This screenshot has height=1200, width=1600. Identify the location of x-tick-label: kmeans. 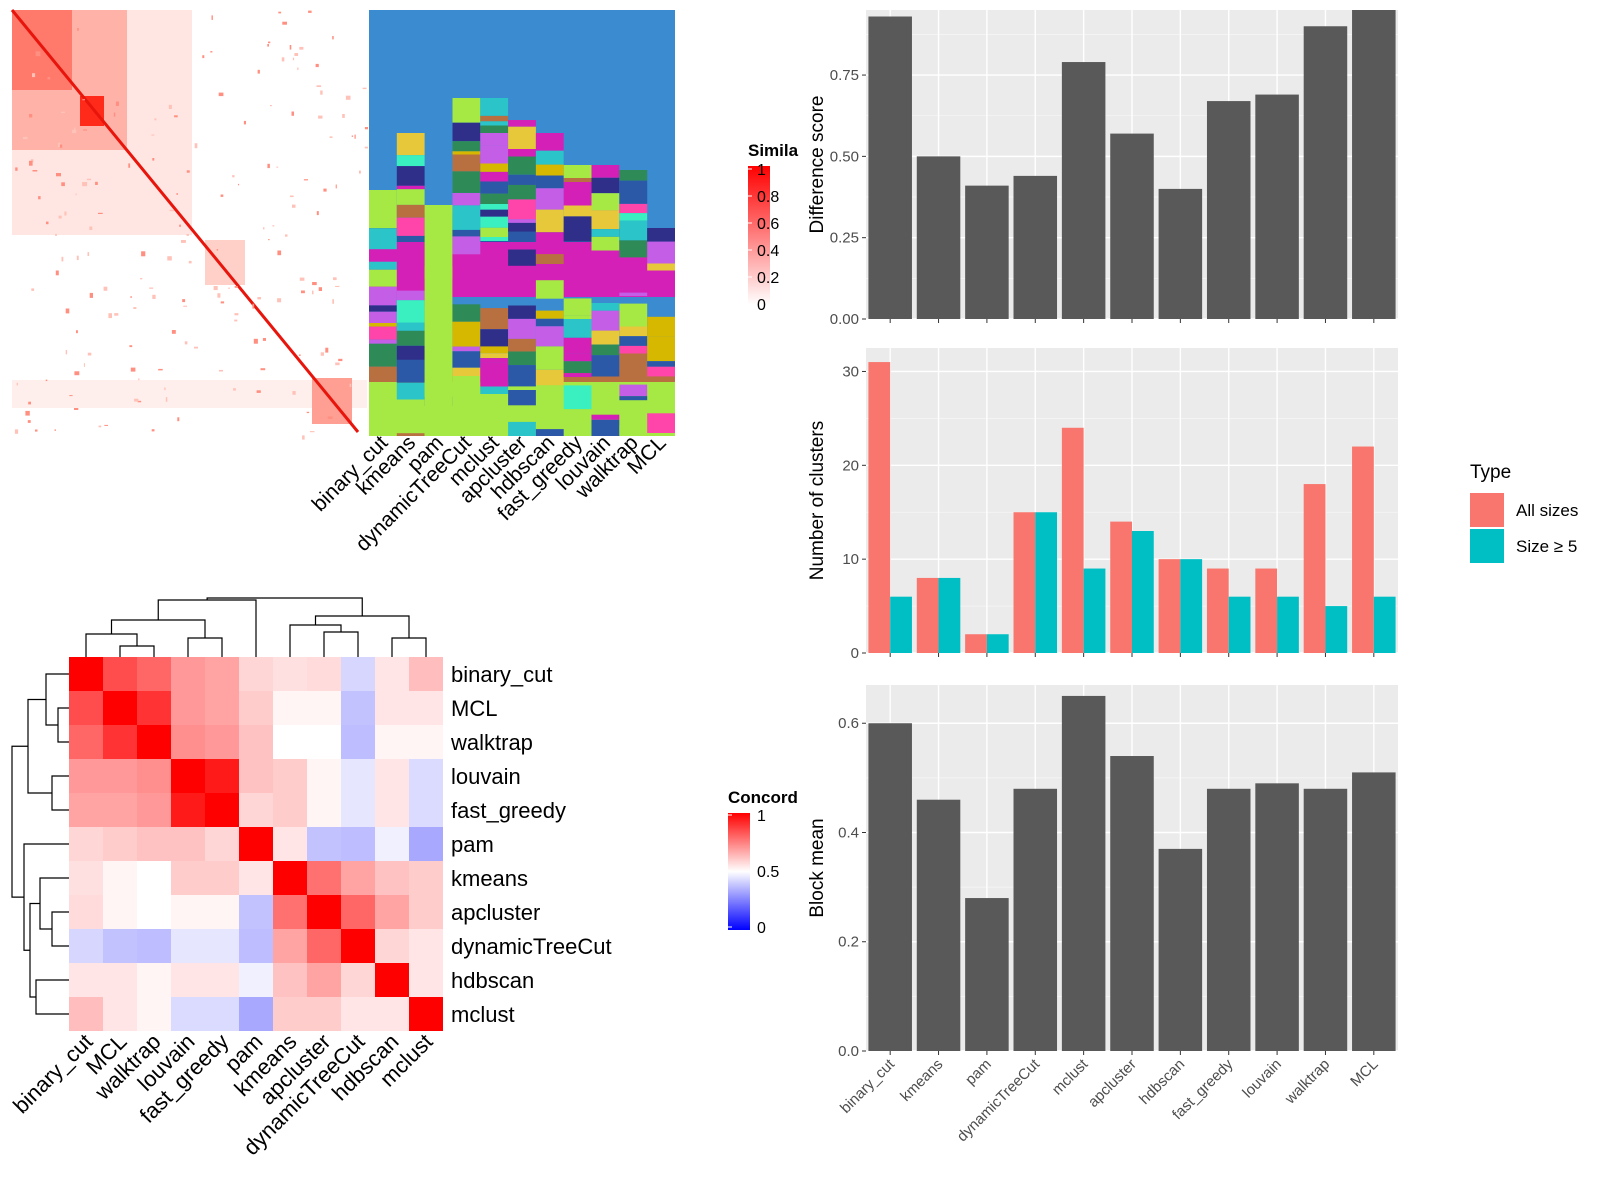
(921, 1080).